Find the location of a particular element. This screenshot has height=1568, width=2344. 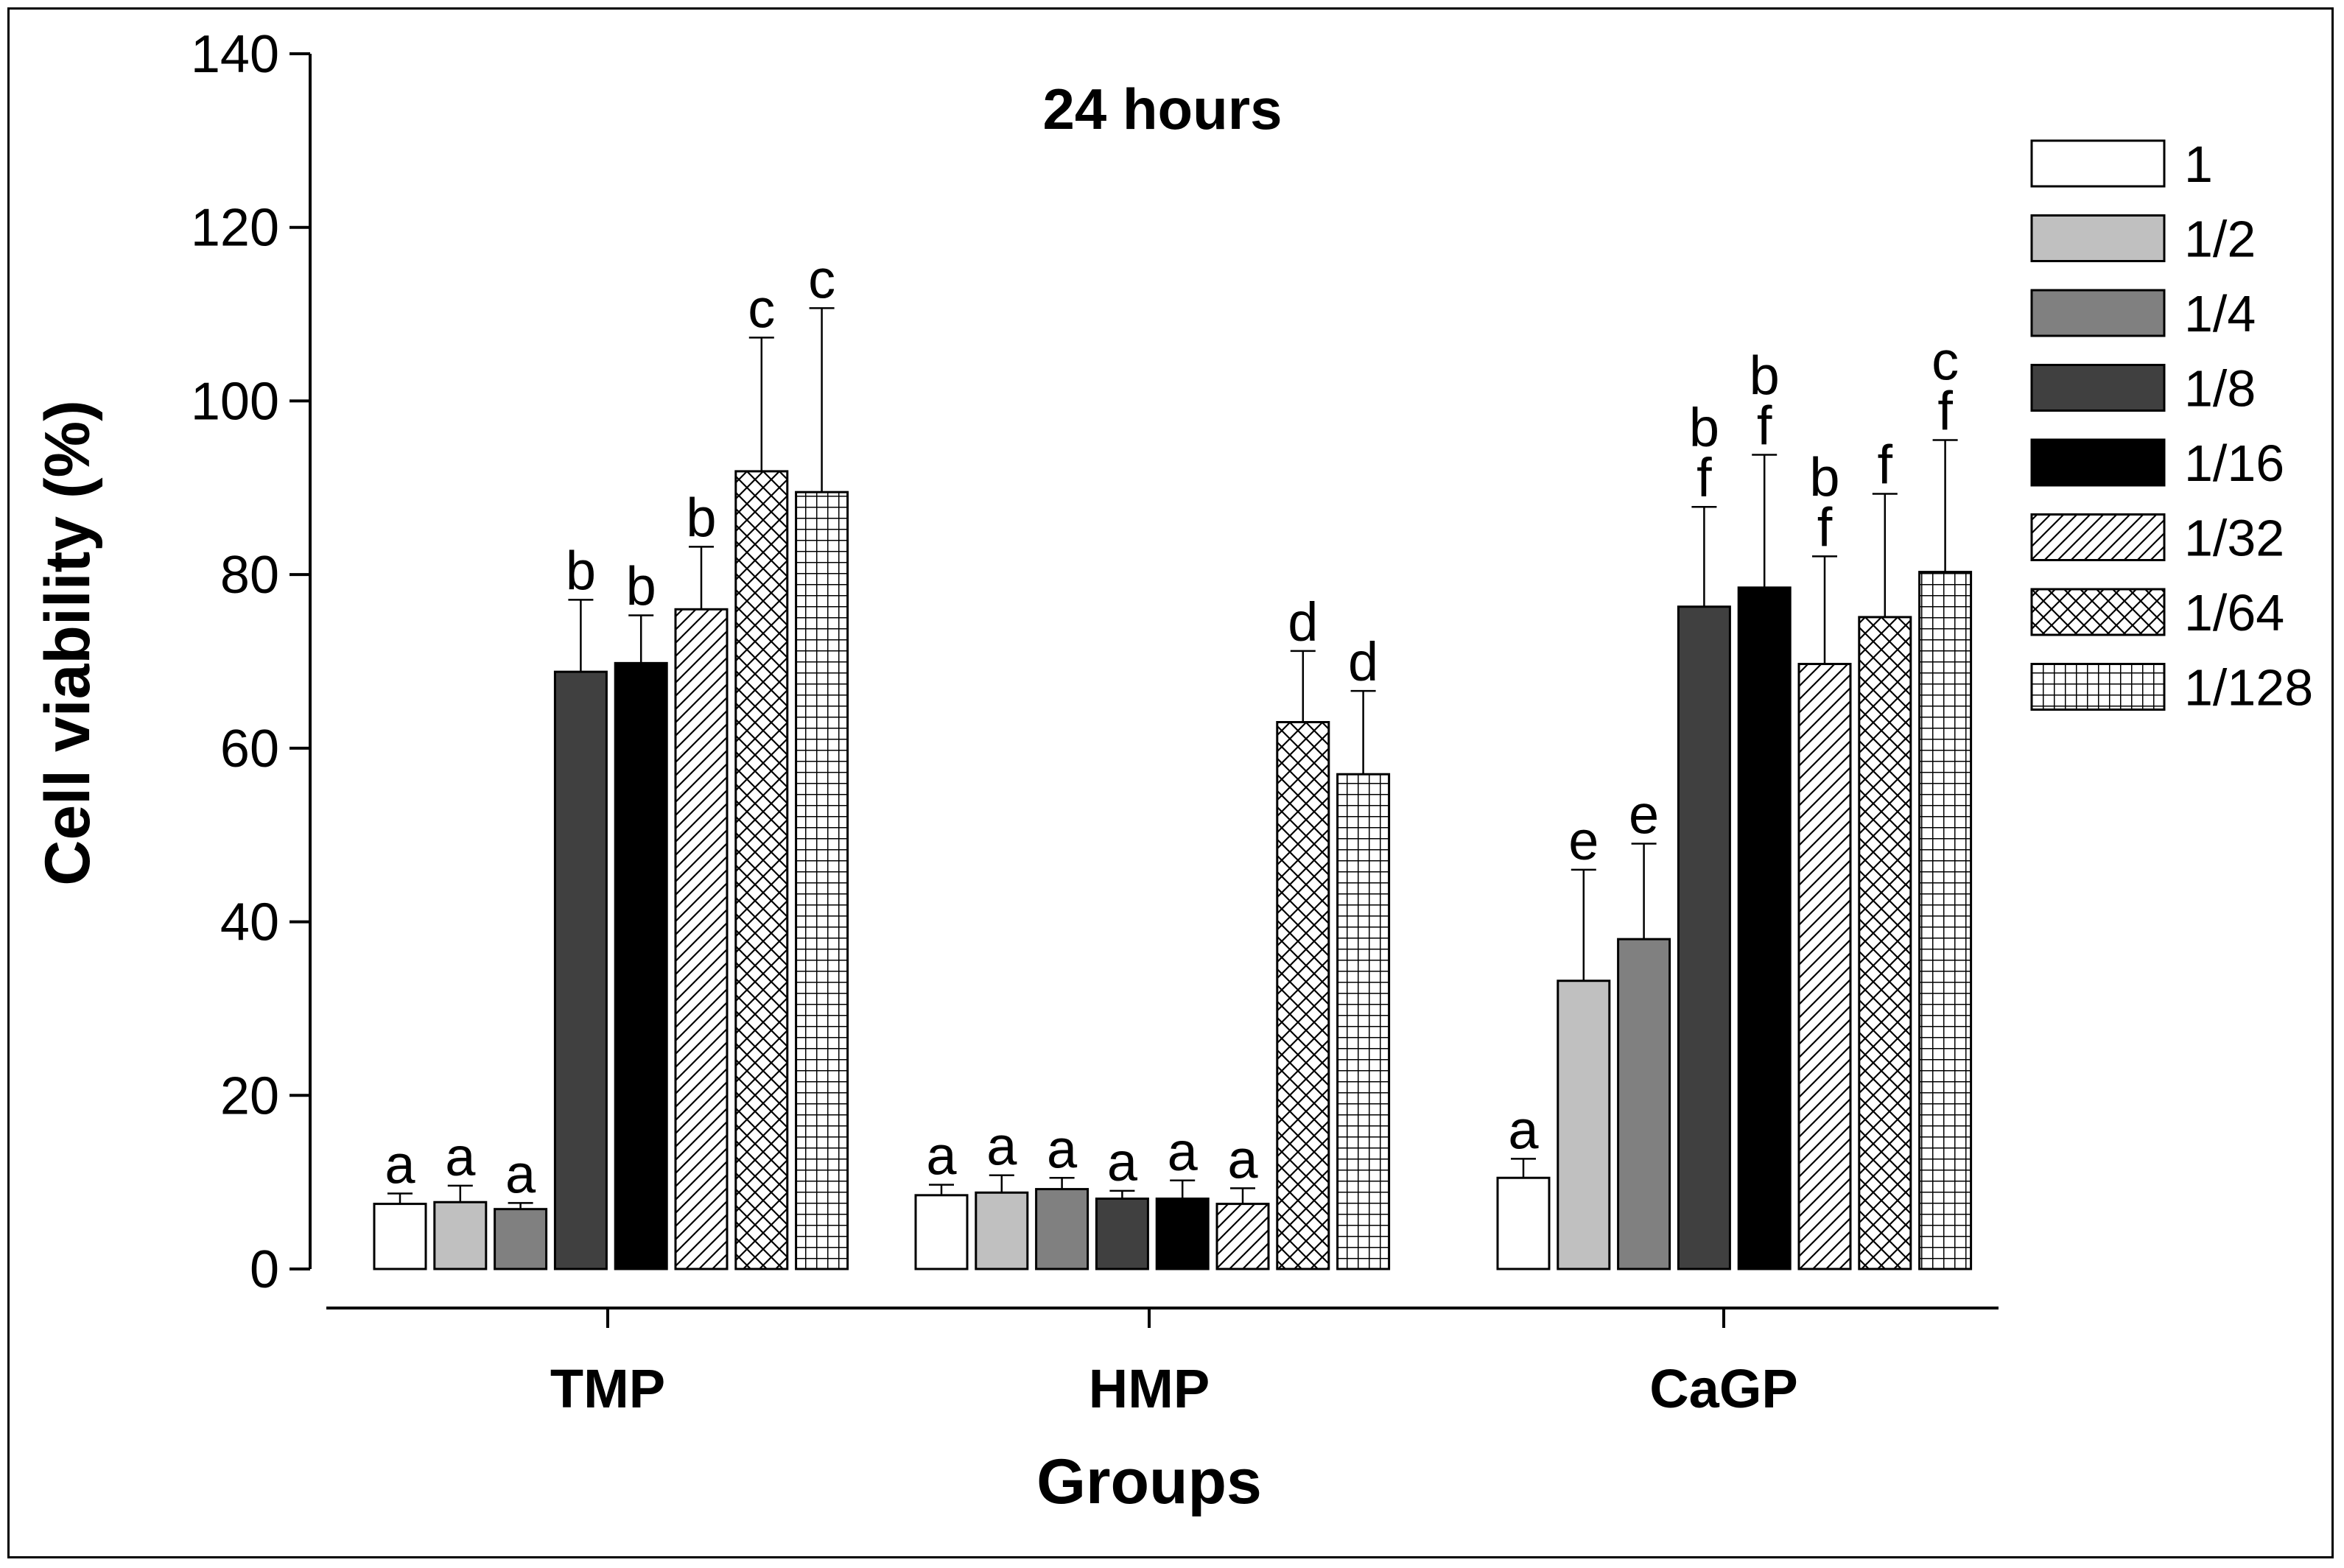

bar-group-cagp-1-8: bf is located at coordinates (1704, 833).